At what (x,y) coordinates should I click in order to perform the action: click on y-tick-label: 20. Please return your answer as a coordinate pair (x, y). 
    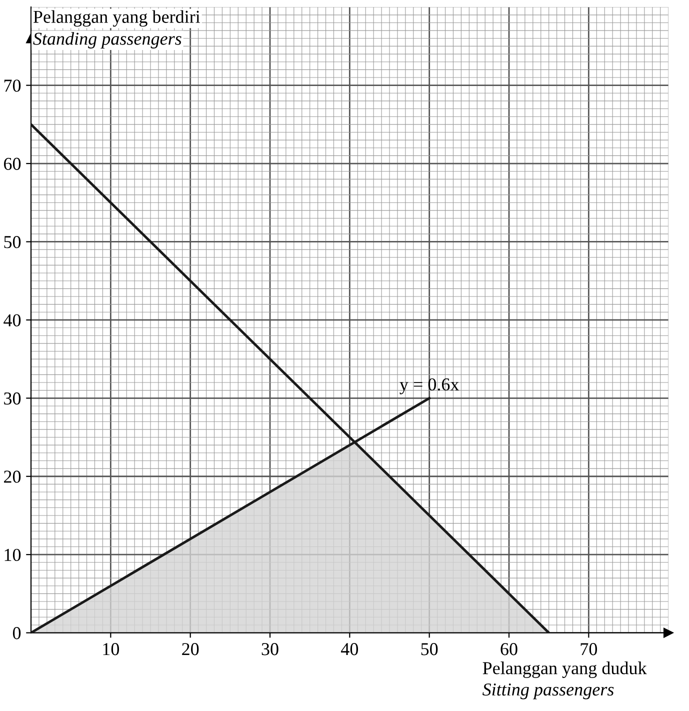
    Looking at the image, I should click on (12, 476).